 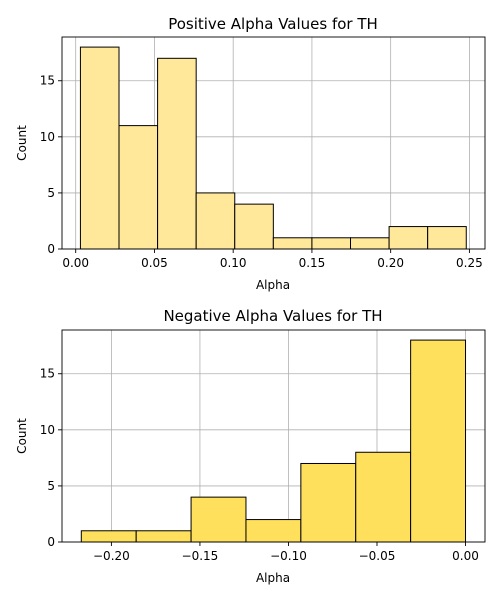 I want to click on x-tick-label: 0.05, so click(x=154, y=263).